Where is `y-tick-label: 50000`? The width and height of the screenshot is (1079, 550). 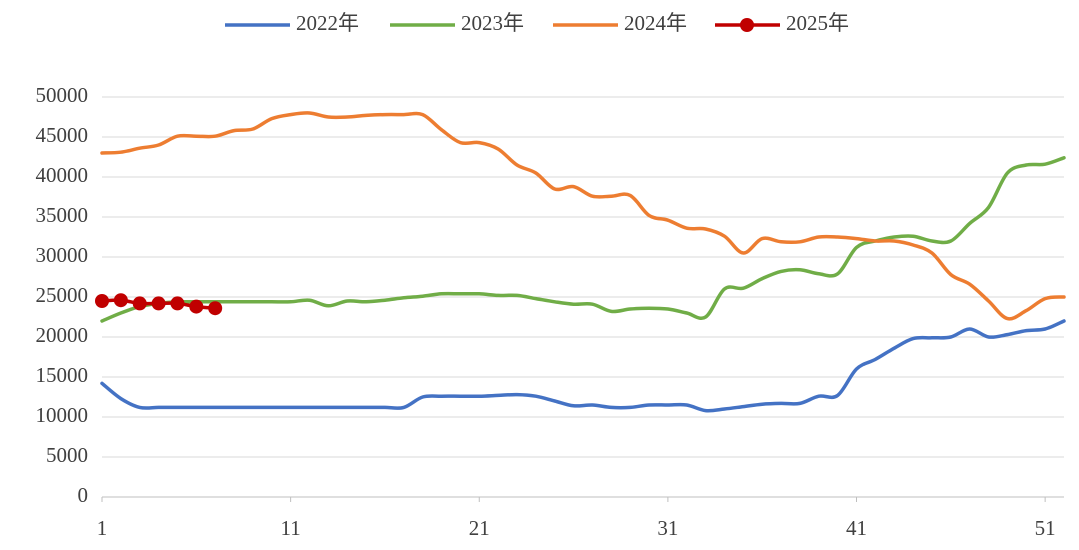
y-tick-label: 50000 is located at coordinates (62, 95).